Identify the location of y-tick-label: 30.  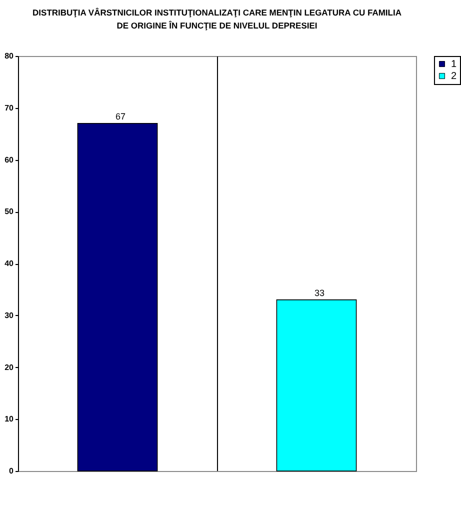
(9, 315).